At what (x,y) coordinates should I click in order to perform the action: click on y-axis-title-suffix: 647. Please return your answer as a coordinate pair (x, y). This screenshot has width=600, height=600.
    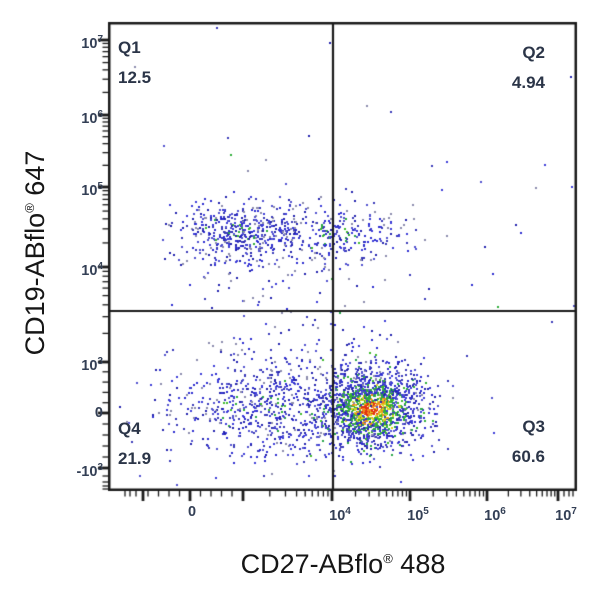
    Looking at the image, I should click on (35, 177).